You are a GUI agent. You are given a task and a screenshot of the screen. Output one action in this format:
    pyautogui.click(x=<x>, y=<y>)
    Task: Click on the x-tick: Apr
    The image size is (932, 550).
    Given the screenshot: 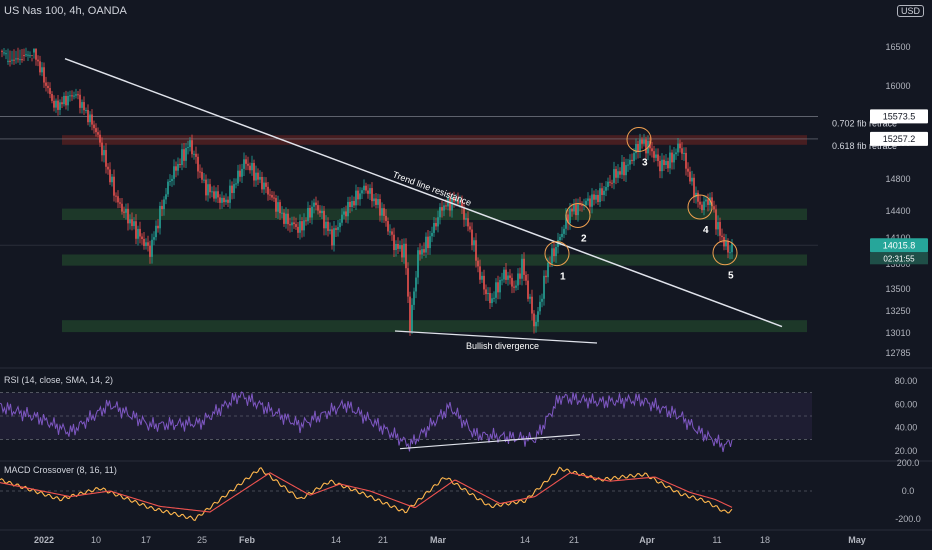 What is the action you would take?
    pyautogui.click(x=647, y=540)
    